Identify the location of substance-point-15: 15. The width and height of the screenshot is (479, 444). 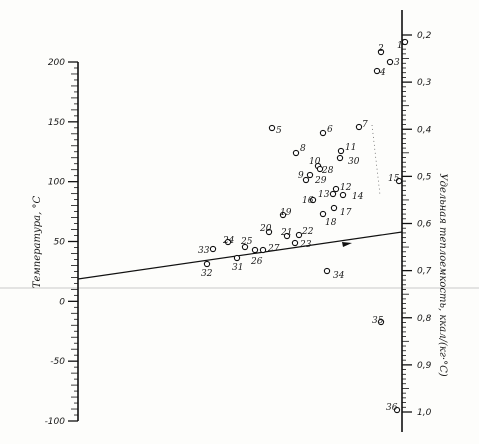
(395, 179).